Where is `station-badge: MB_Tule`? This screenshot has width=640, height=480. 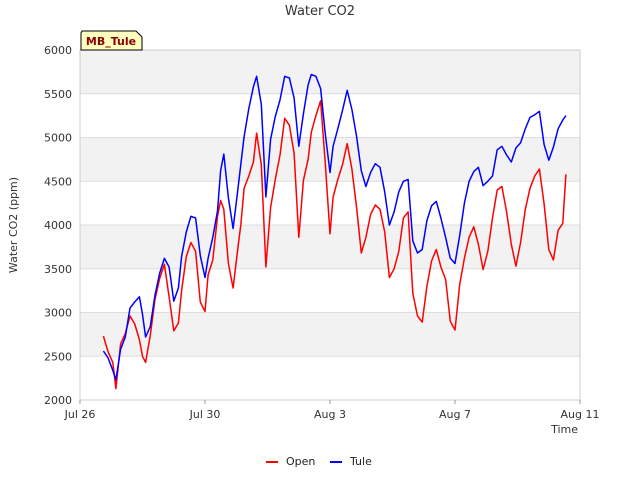
station-badge: MB_Tule is located at coordinates (111, 40).